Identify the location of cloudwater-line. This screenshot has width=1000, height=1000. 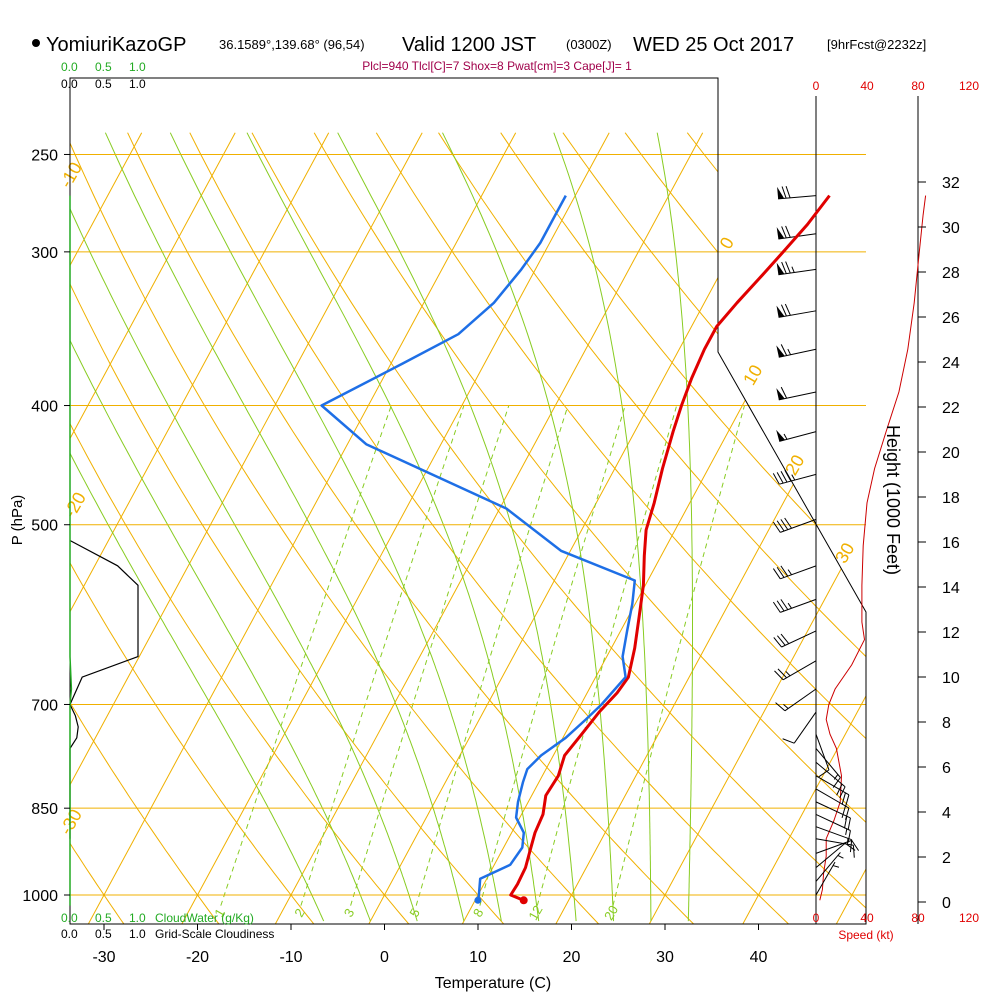
(71, 550).